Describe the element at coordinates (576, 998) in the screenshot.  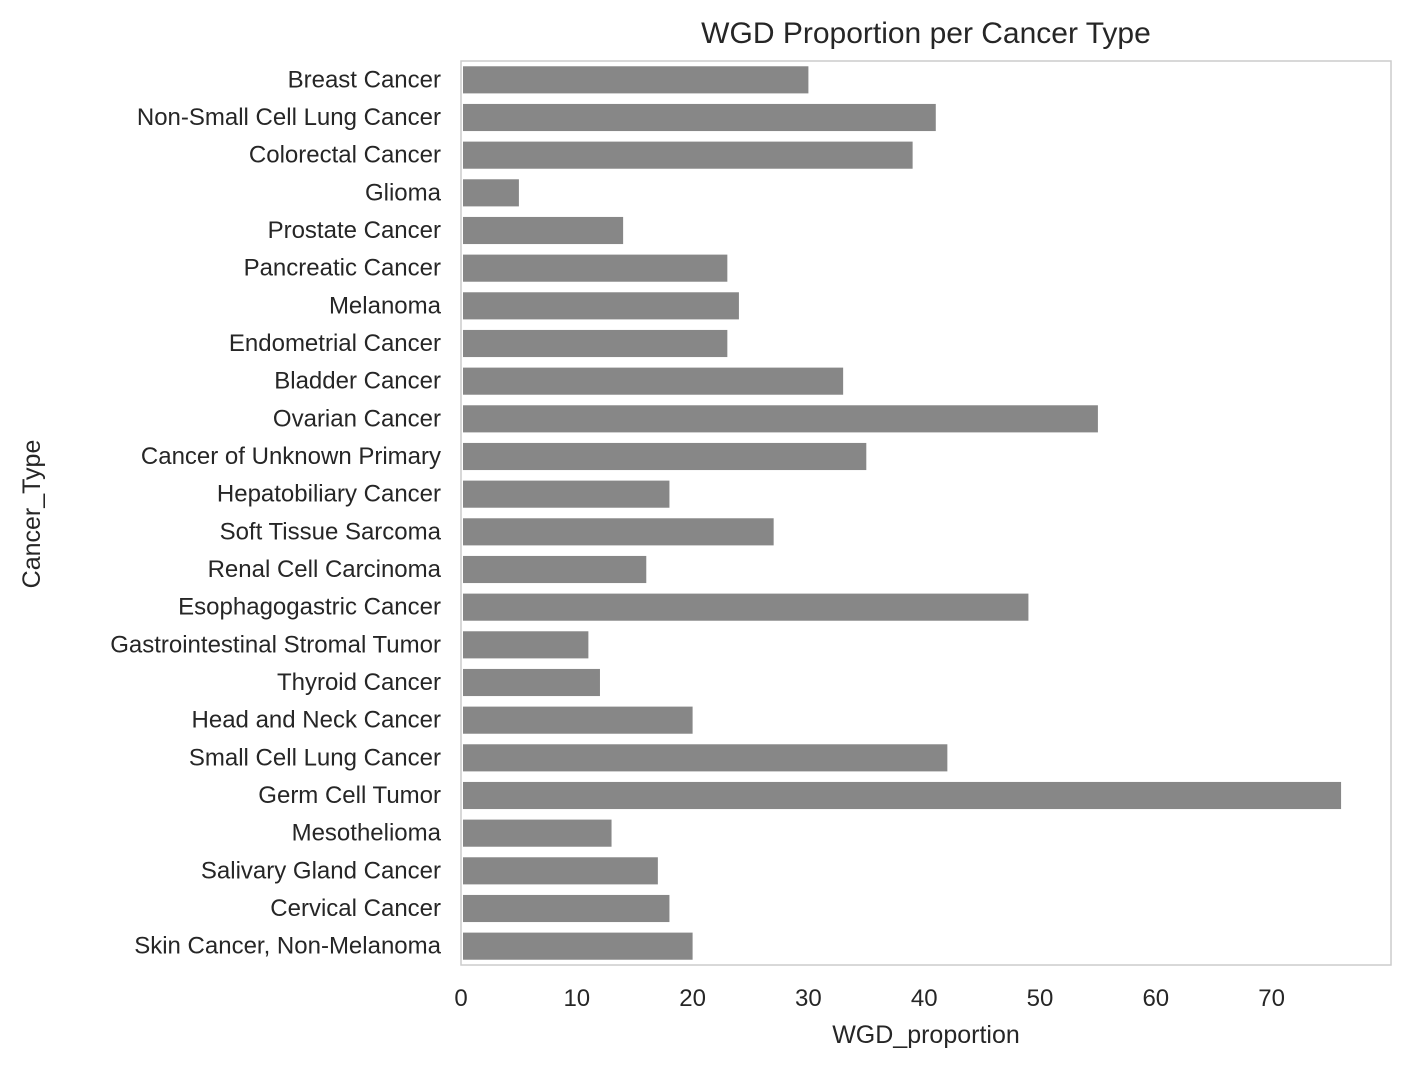
I see `x-tick-label: 10` at that location.